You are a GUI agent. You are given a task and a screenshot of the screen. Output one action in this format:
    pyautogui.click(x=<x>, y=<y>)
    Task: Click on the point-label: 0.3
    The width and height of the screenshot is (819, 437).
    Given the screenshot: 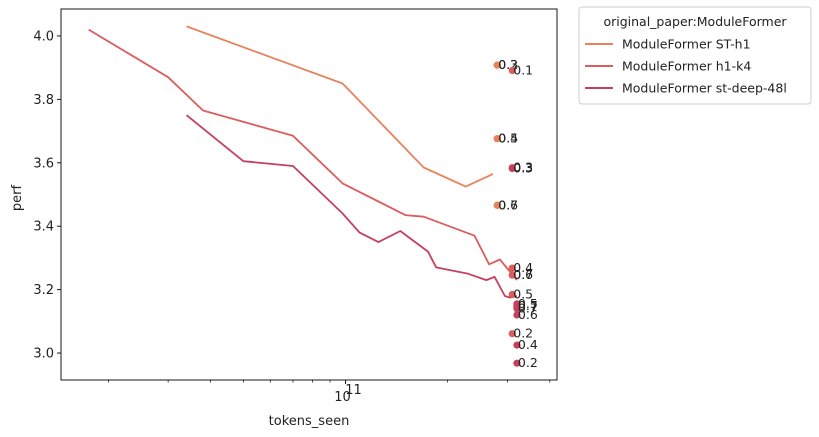 What is the action you would take?
    pyautogui.click(x=523, y=167)
    